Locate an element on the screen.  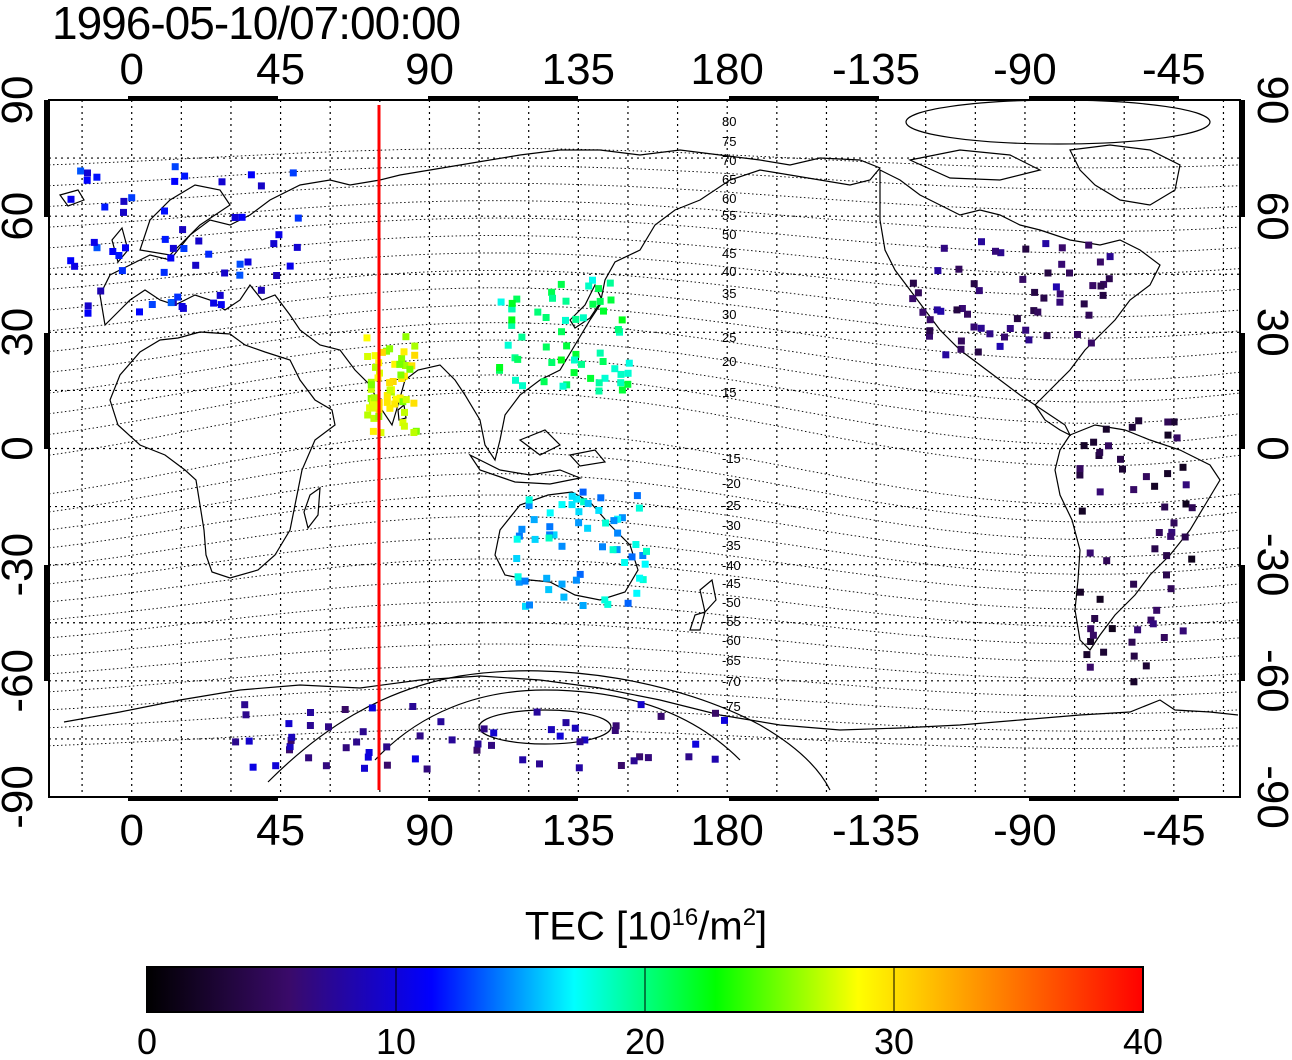
left-lat-label: 90 is located at coordinates (21, 100).